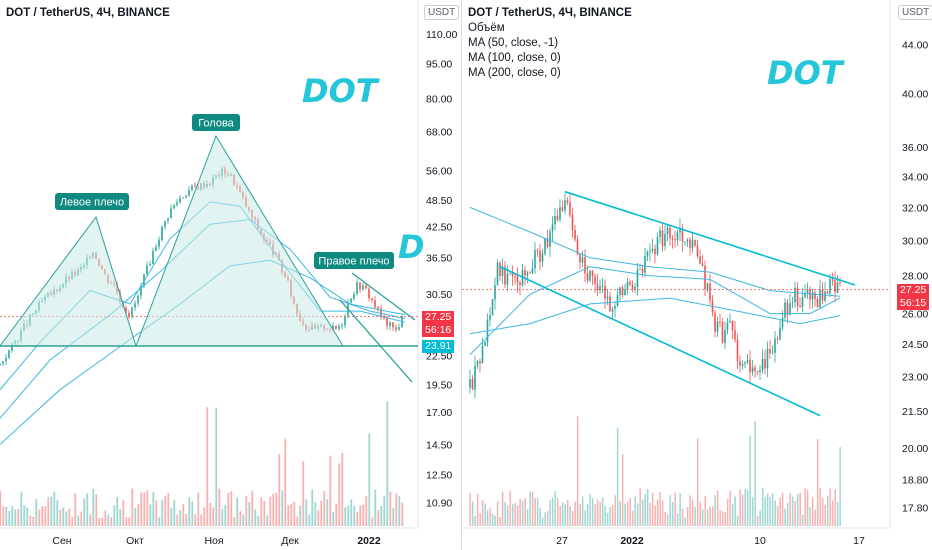 This screenshot has height=550, width=932. Describe the element at coordinates (438, 346) in the screenshot. I see `left-support-price-tag: 23.91` at that location.